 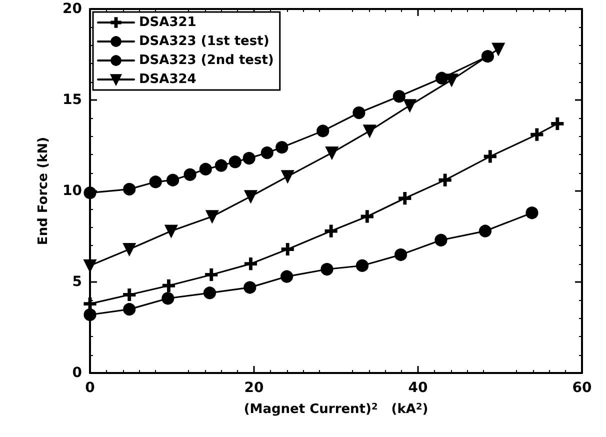 I want to click on x-tick-label: 40, so click(x=418, y=388).